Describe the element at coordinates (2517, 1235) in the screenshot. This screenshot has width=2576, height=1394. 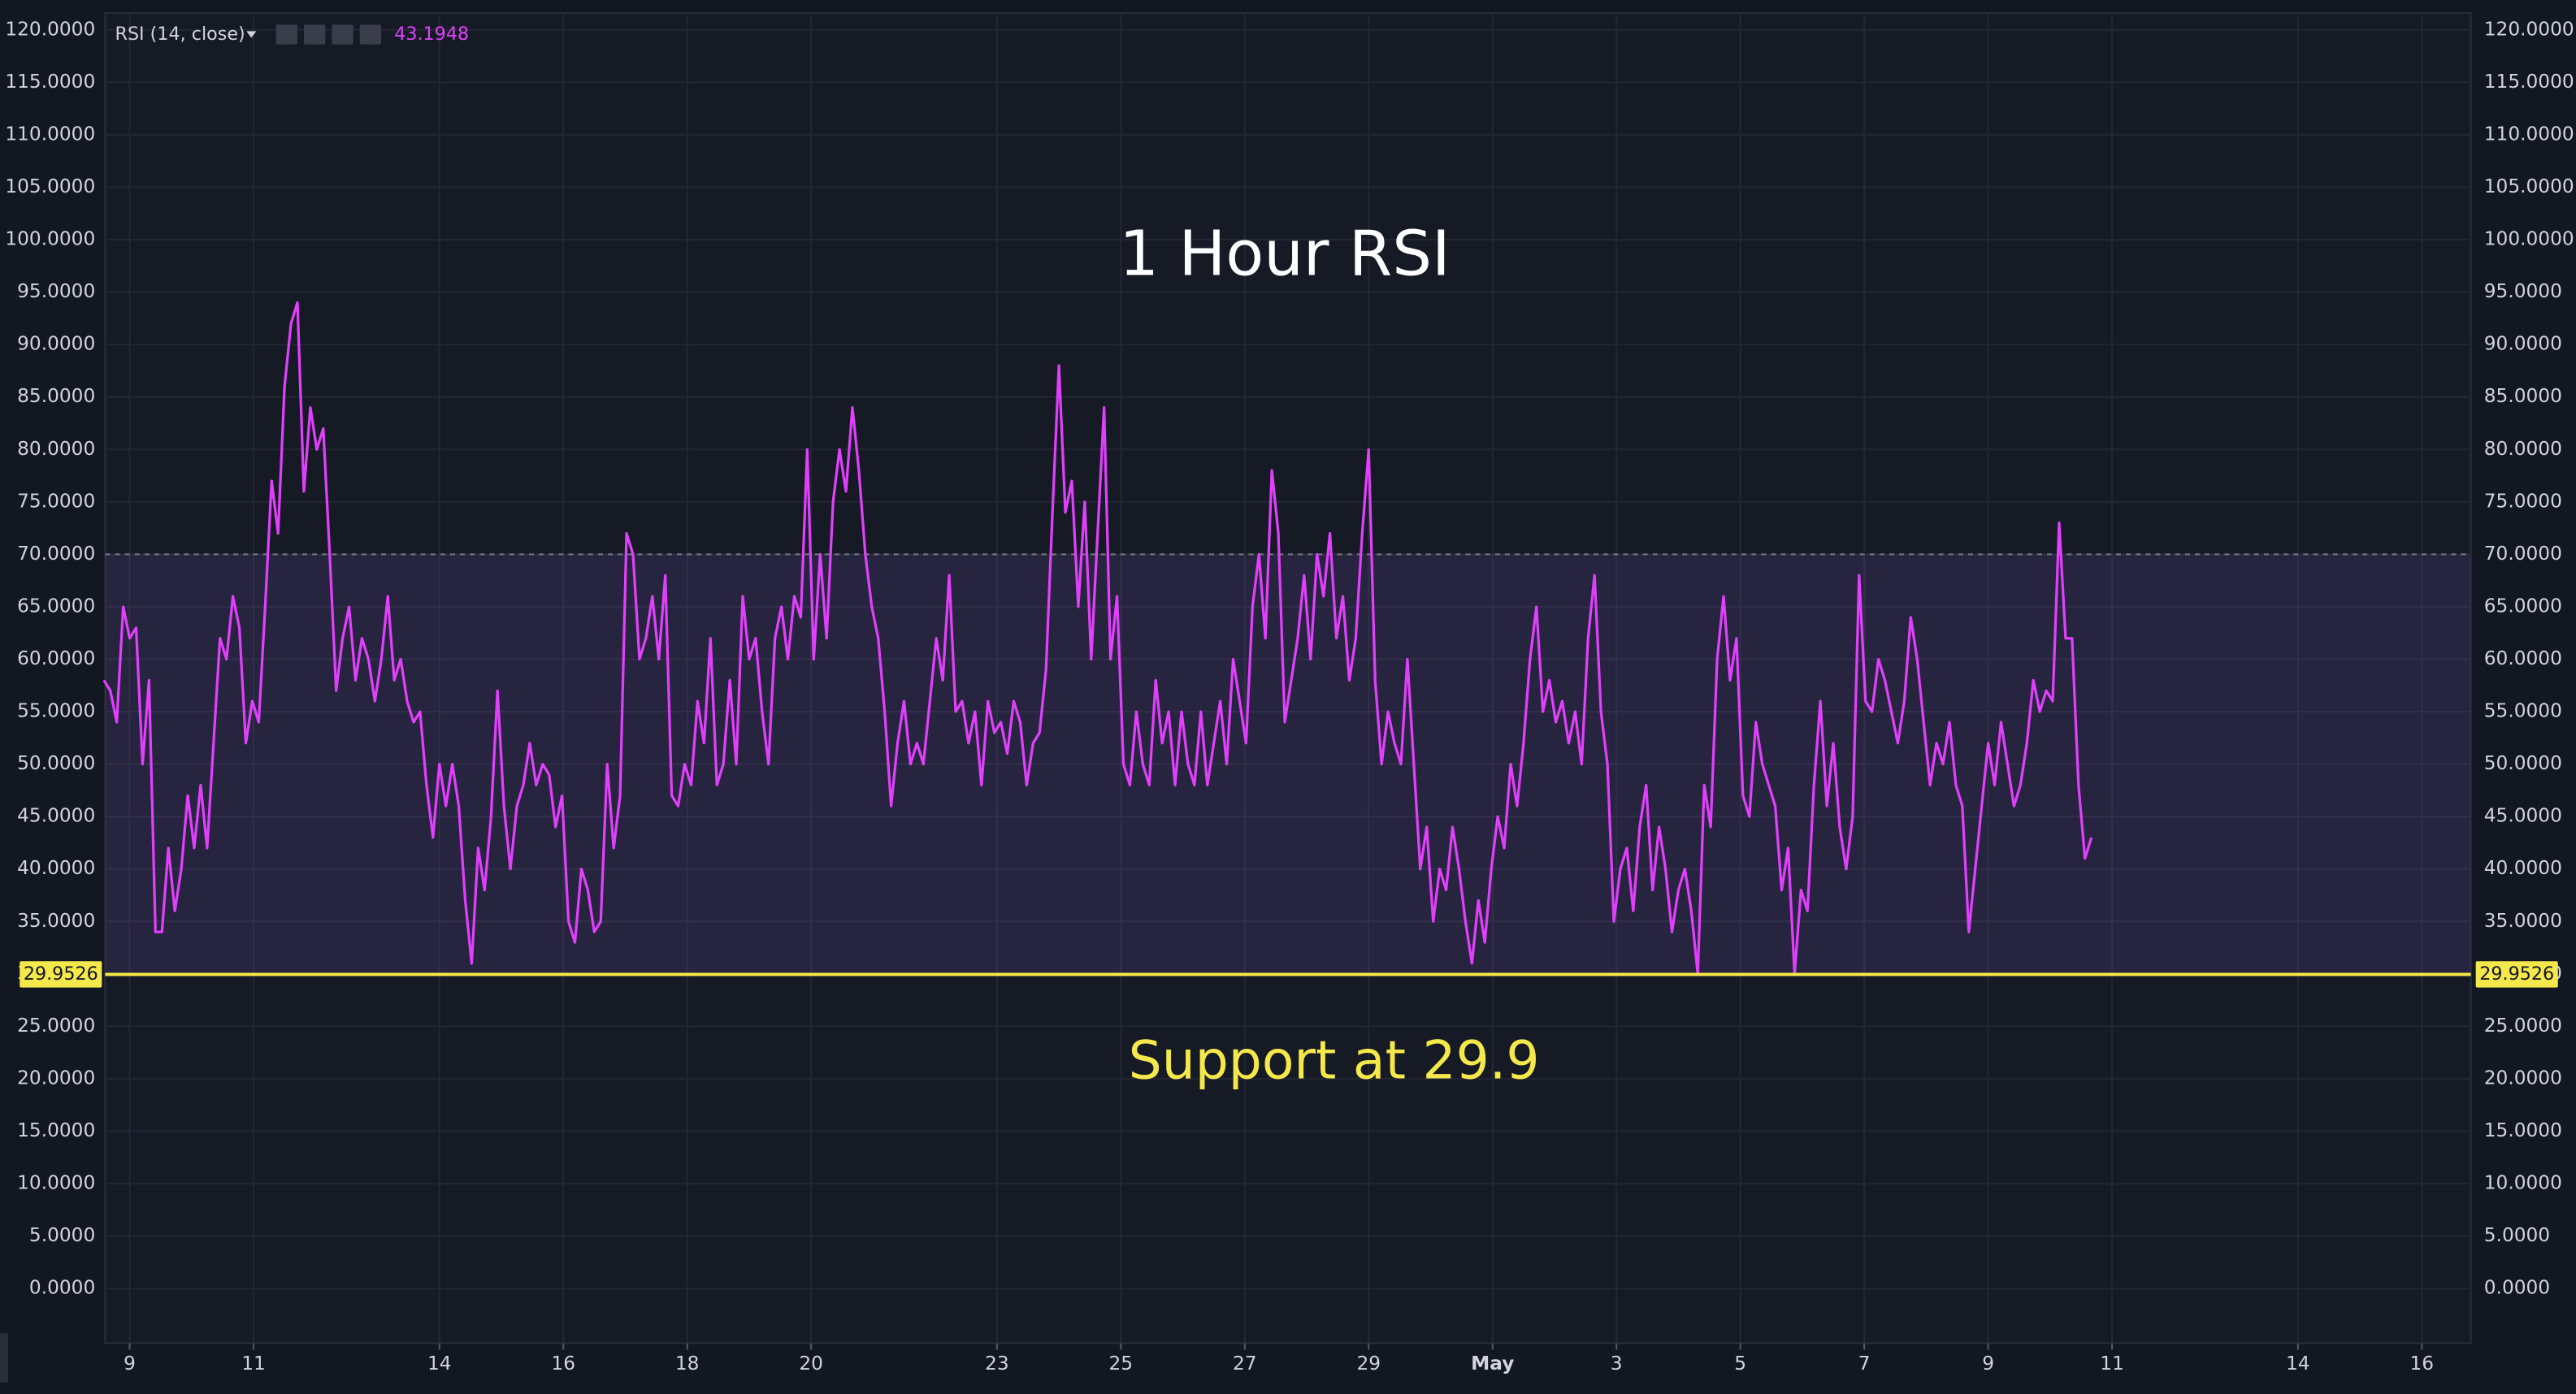
I see `y-tick-label-right: 5.0000` at that location.